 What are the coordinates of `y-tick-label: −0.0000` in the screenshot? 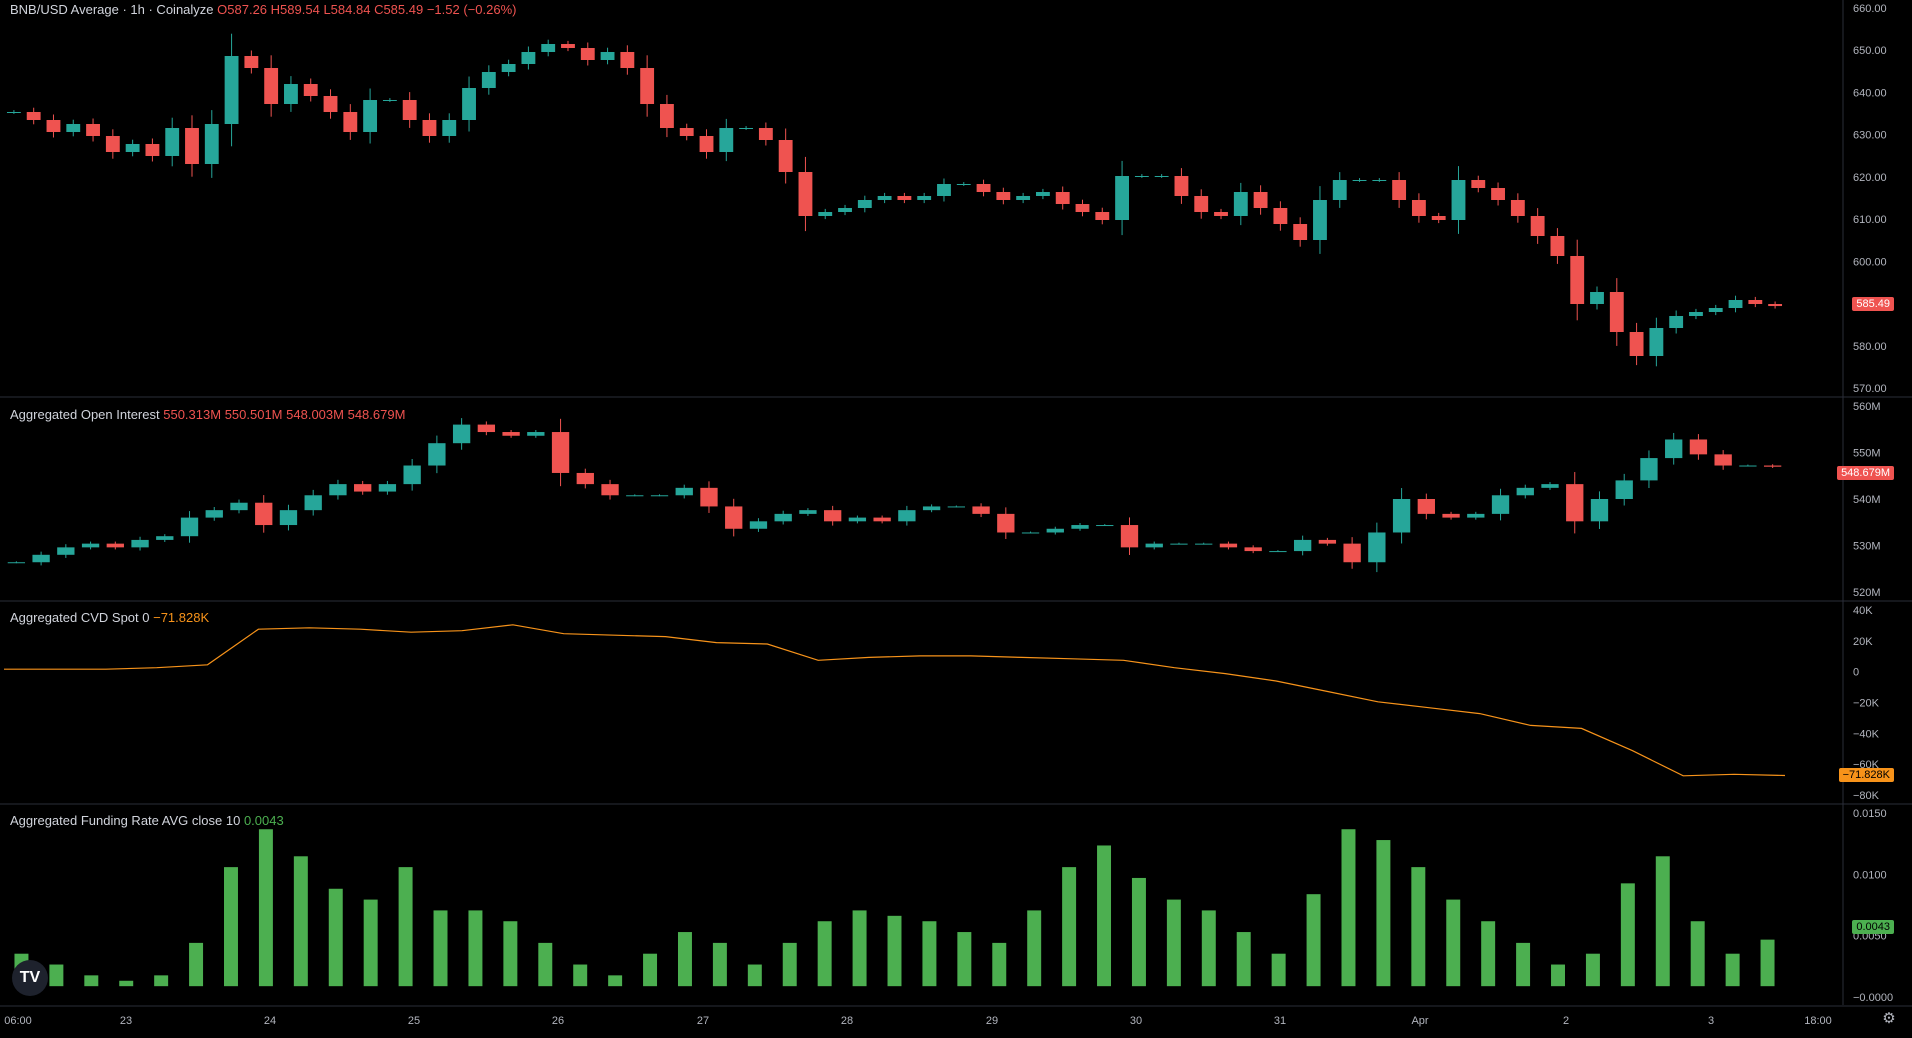 It's located at (1873, 998).